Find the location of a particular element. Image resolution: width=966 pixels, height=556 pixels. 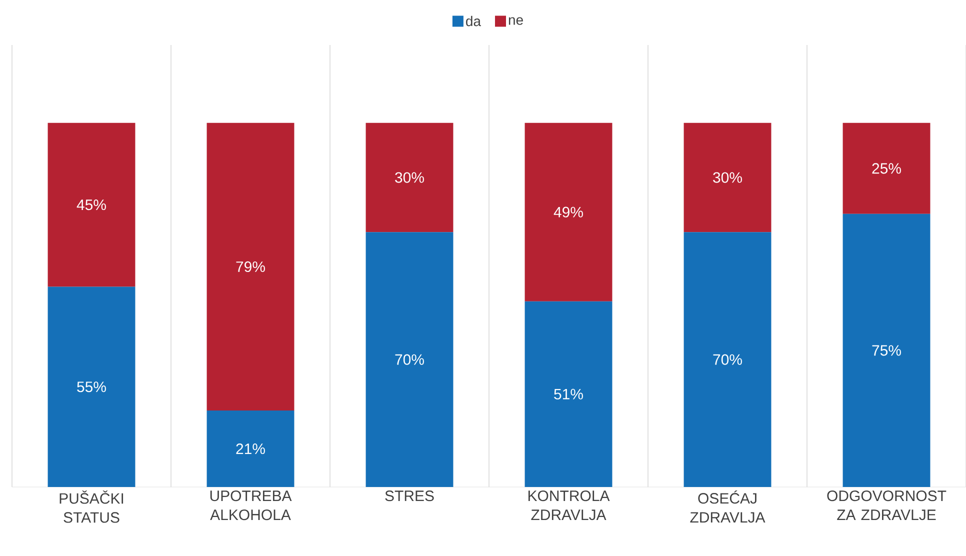

data-label: 79% is located at coordinates (250, 266).